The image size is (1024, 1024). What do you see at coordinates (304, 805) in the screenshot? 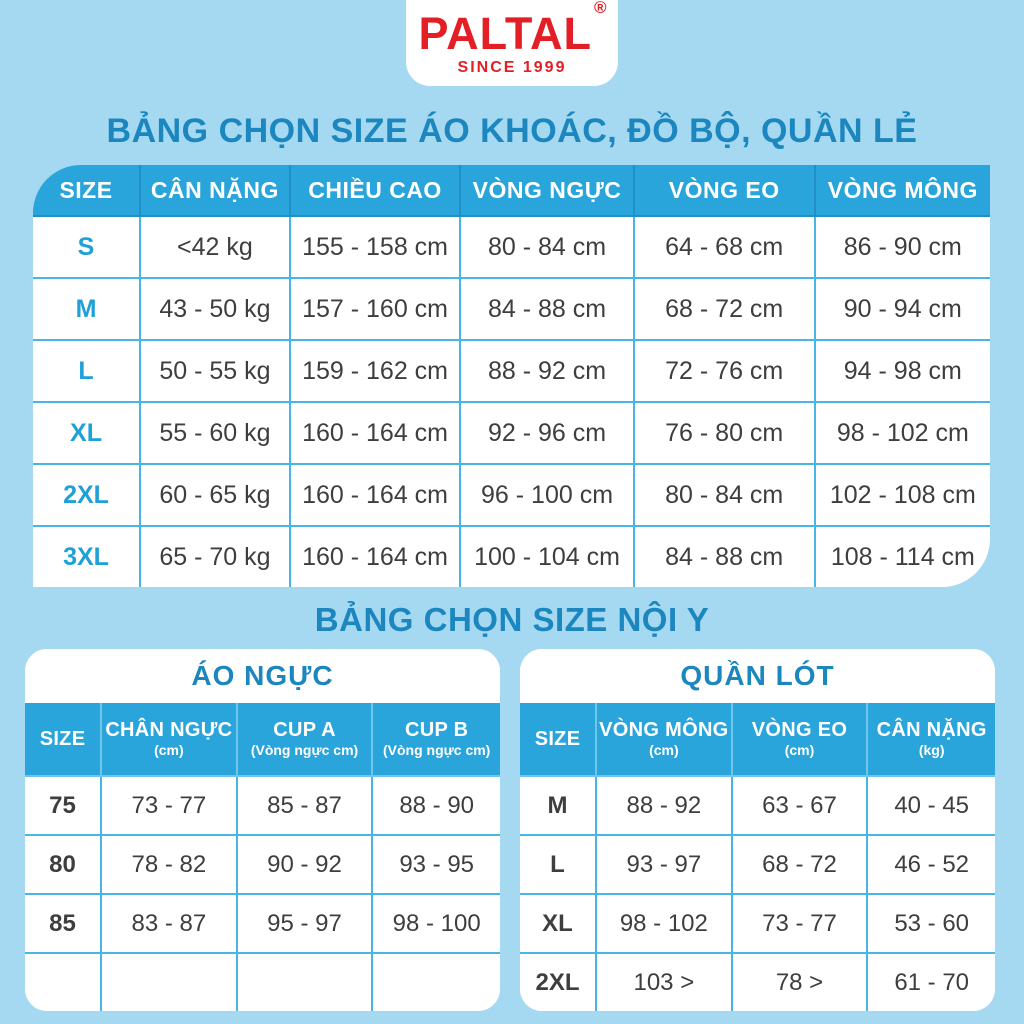
I see `value-cell: 85 - 87` at bounding box center [304, 805].